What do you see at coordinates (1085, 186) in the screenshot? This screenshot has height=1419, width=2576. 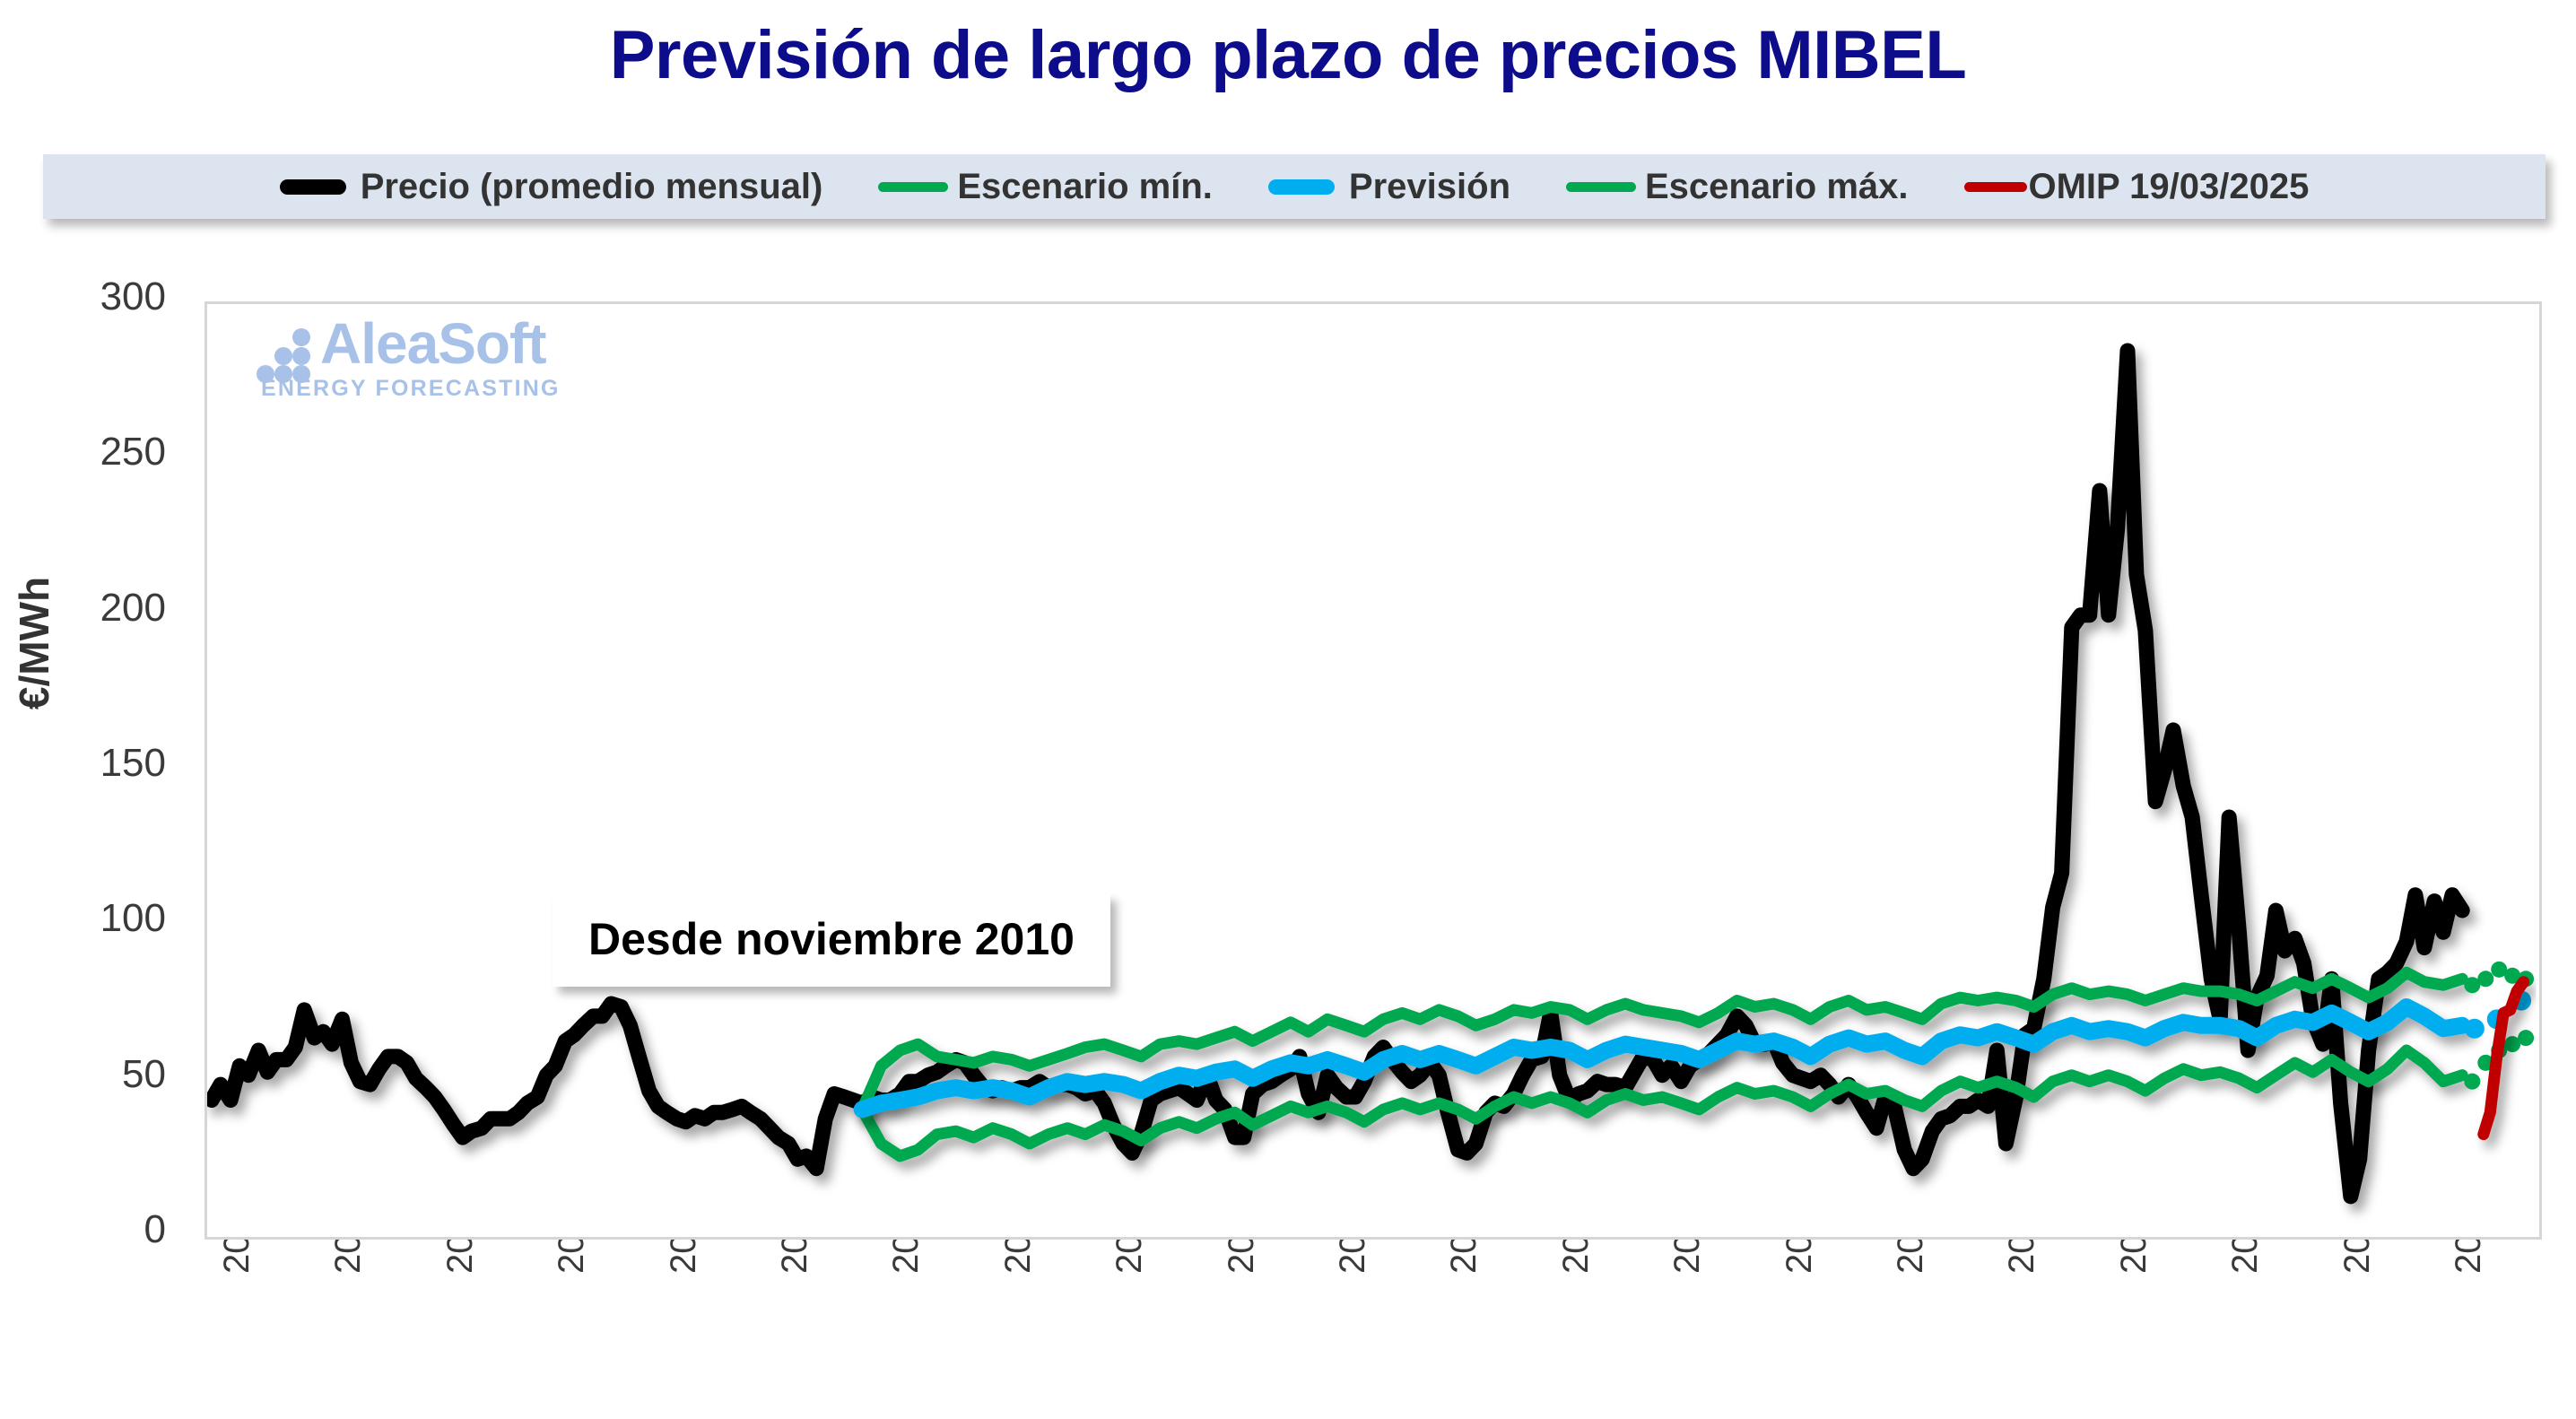 I see `legend-label-escenario-min: Escenario mín.` at bounding box center [1085, 186].